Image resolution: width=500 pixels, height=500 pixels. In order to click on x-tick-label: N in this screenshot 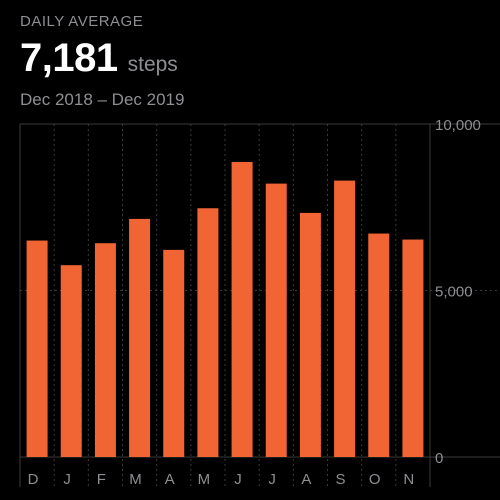, I will do `click(408, 479)`.